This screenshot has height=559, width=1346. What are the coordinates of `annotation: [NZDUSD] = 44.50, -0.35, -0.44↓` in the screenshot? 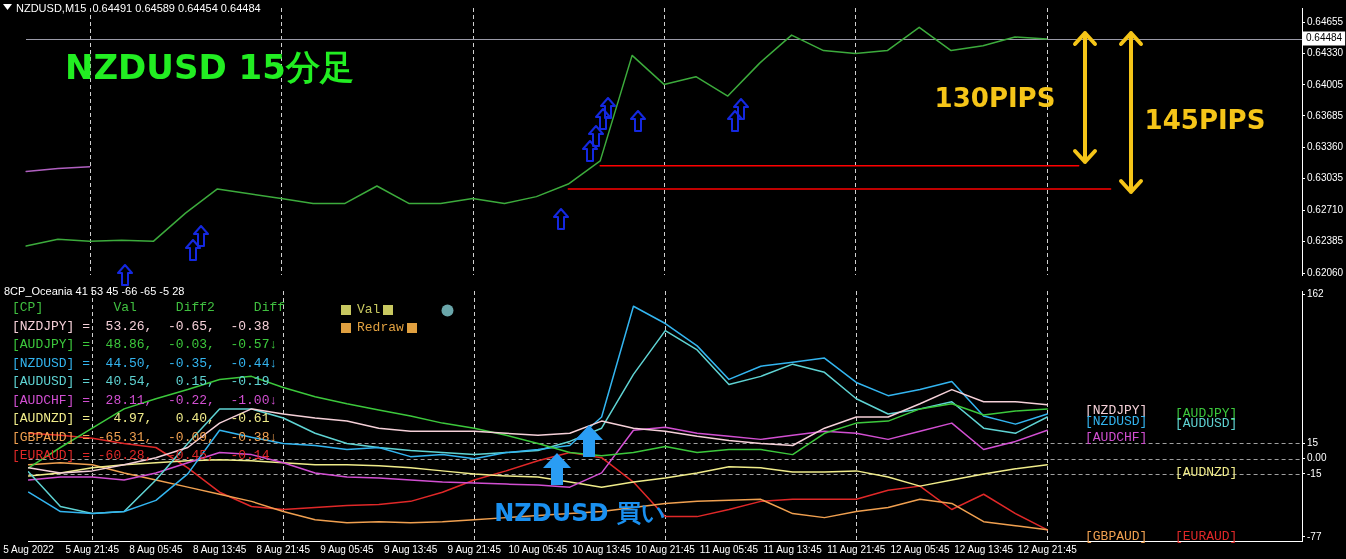 It's located at (145, 363).